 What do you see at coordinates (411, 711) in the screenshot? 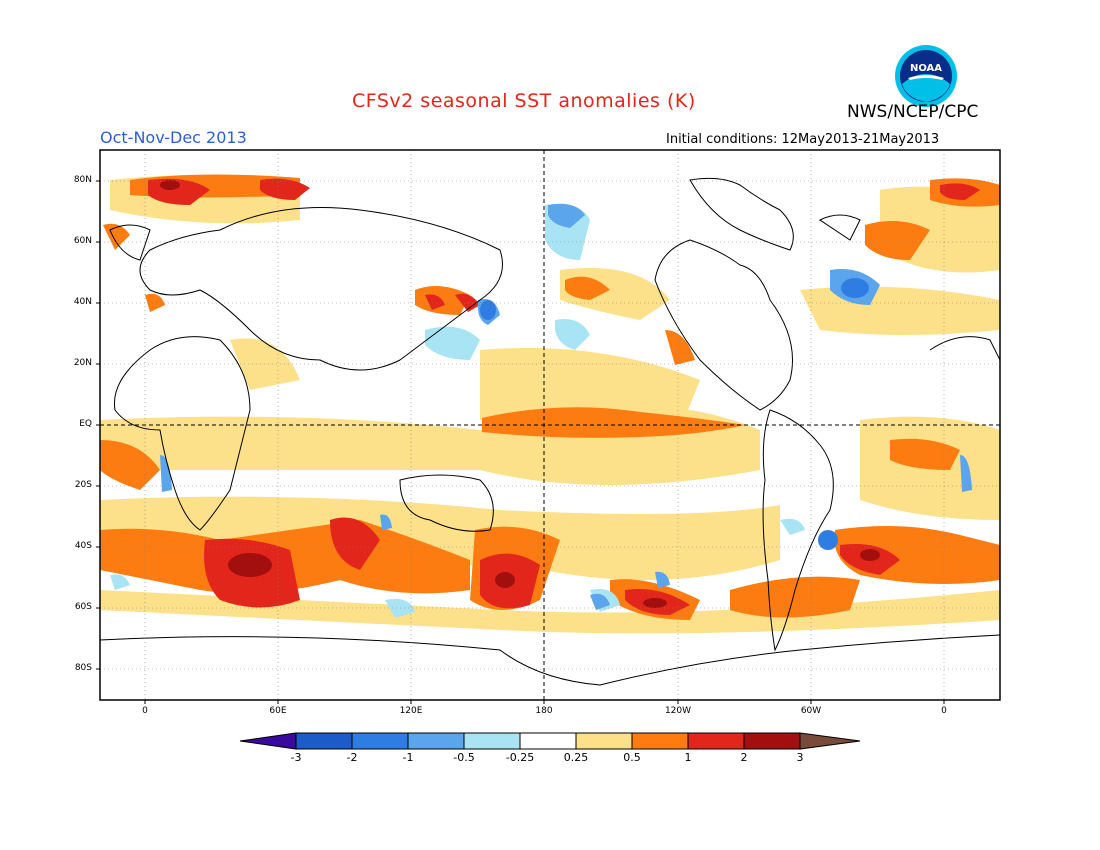
I see `x-label: 120E` at bounding box center [411, 711].